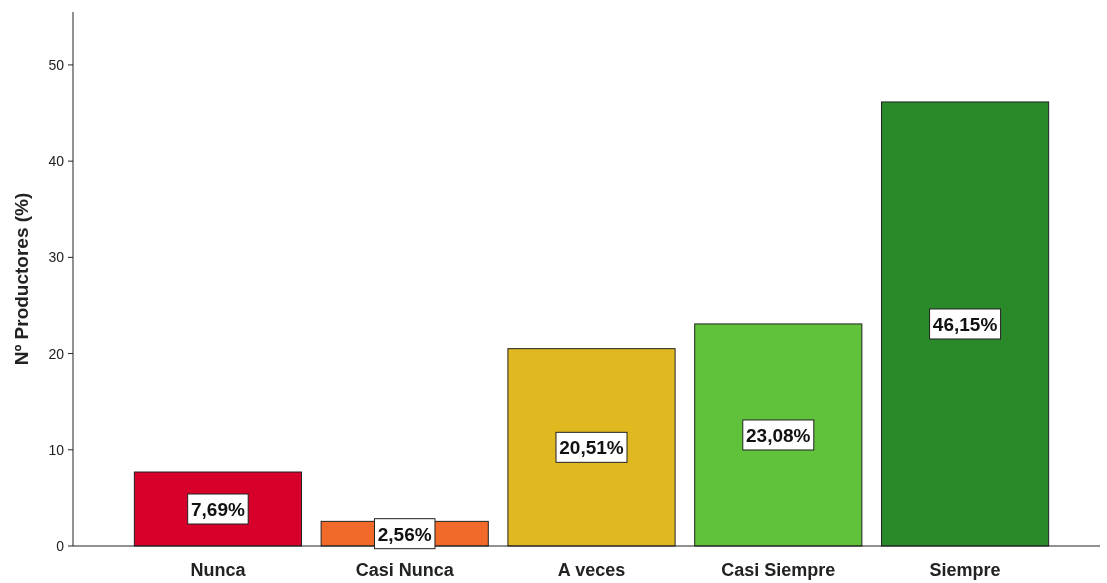 The width and height of the screenshot is (1107, 583). What do you see at coordinates (56, 257) in the screenshot?
I see `y-tick-label: 30` at bounding box center [56, 257].